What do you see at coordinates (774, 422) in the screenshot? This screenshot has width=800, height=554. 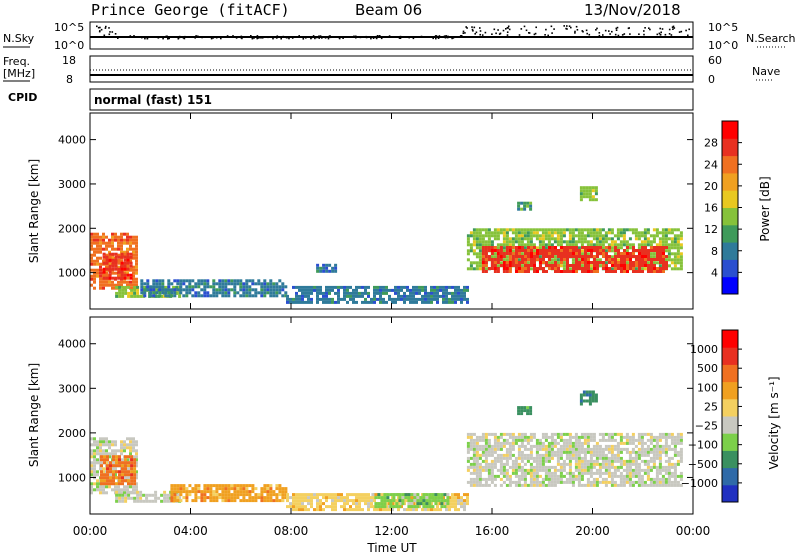 I see `velocity-cbar-label: Velocity [m s⁻¹]` at bounding box center [774, 422].